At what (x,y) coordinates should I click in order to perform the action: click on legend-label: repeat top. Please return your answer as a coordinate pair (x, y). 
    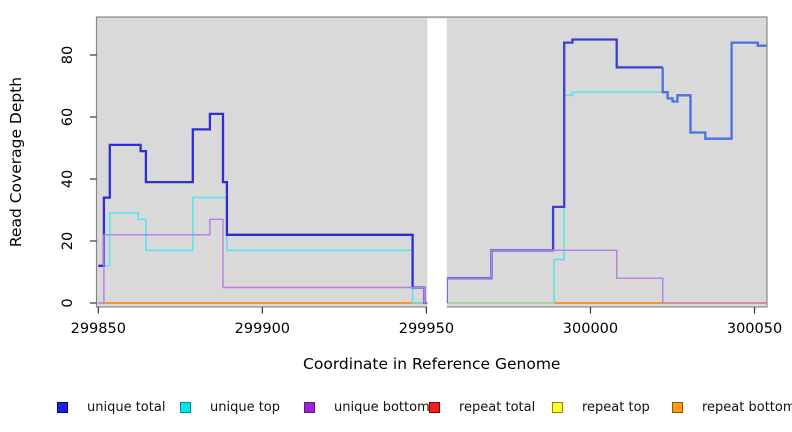
    Looking at the image, I should click on (616, 407).